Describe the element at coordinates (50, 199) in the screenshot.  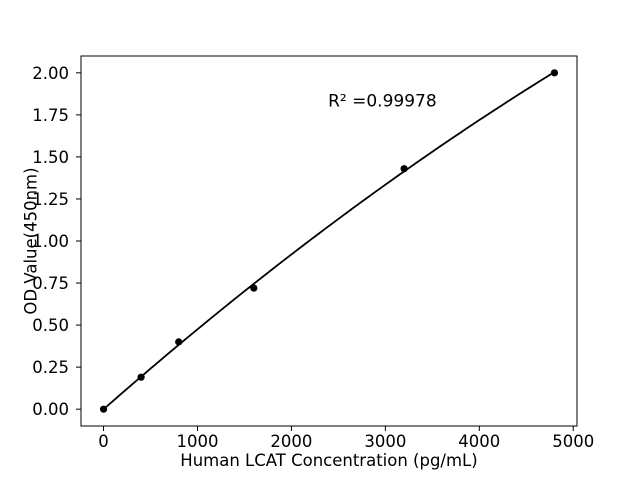
I see `y-tick-label: 1.25` at that location.